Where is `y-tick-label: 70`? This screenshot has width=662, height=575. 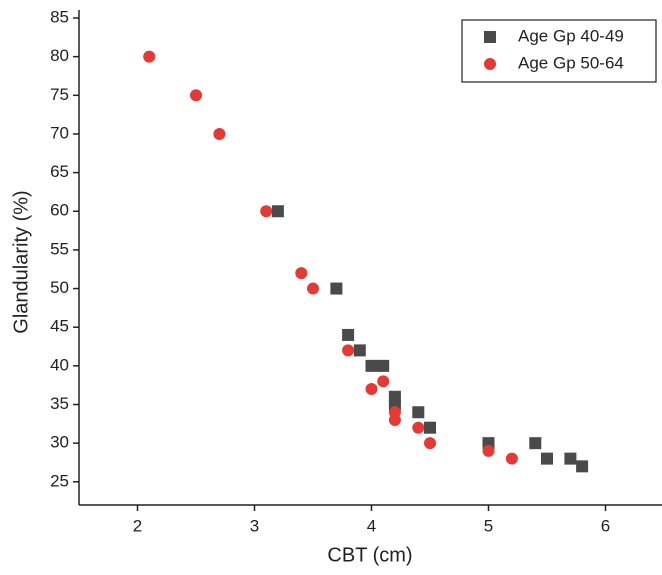 y-tick-label: 70 is located at coordinates (59, 132).